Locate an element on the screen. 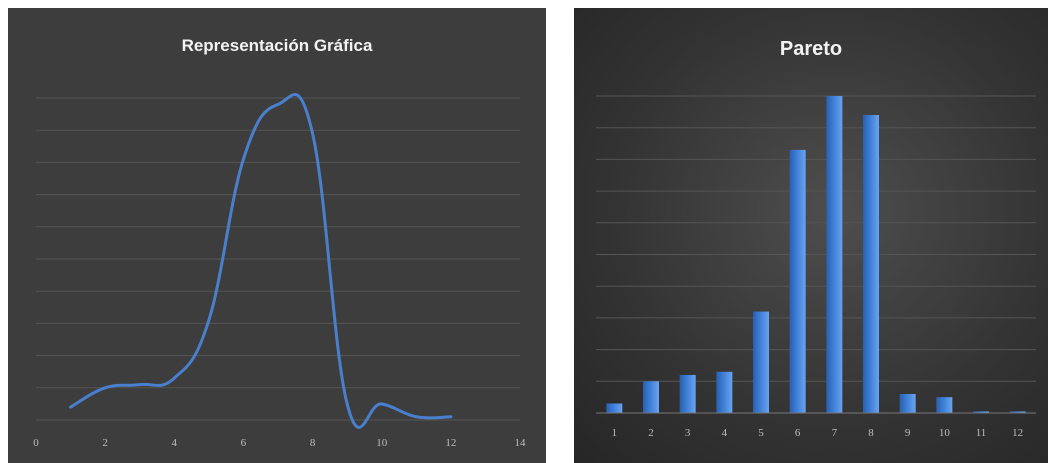 The width and height of the screenshot is (1057, 463). x-tick-label: 5 is located at coordinates (761, 433).